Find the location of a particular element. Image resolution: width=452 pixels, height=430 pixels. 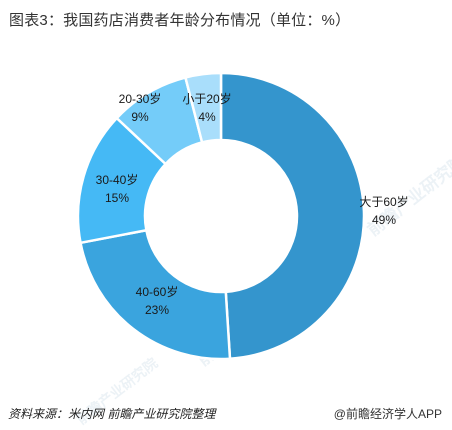

slice-value-label: 49% is located at coordinates (384, 220).